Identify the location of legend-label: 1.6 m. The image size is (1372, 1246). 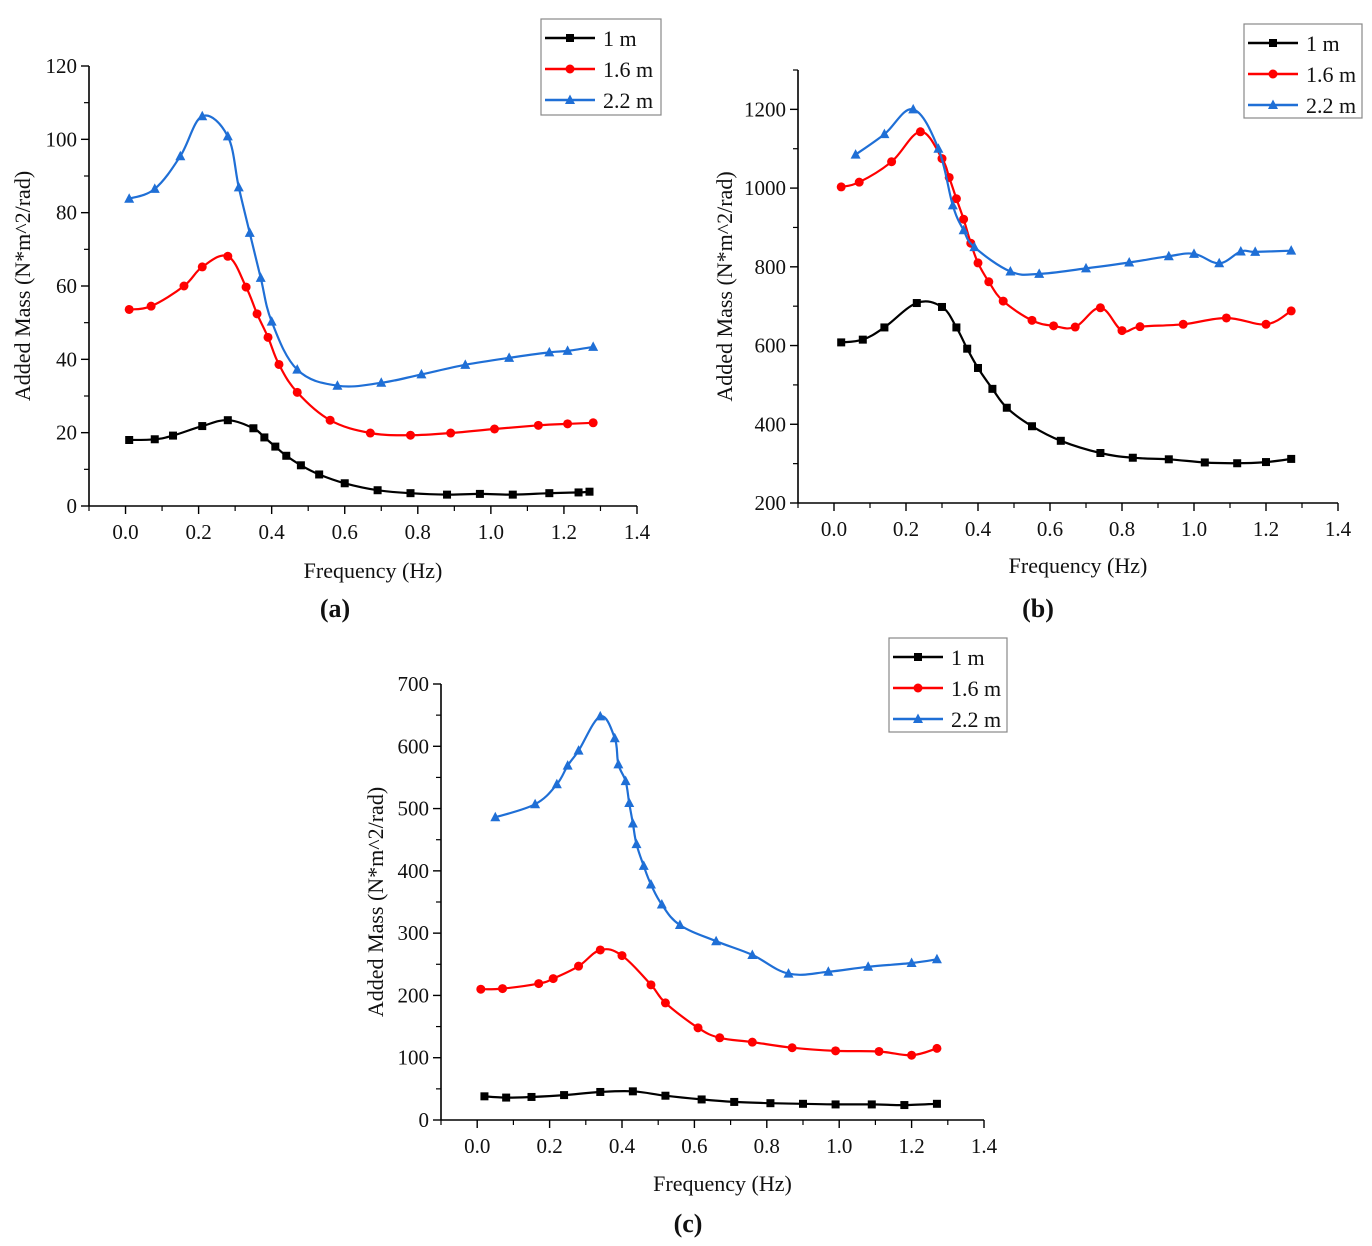
(628, 69).